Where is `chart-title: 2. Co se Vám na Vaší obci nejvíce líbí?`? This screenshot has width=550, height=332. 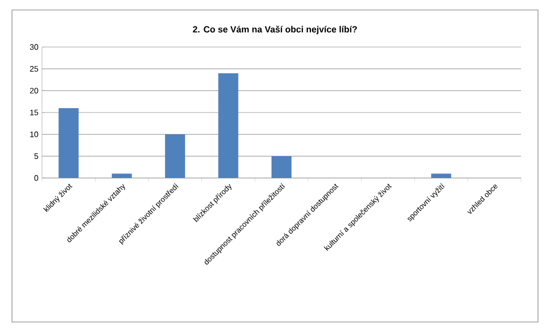 chart-title: 2. Co se Vám na Vaší obci nejvíce líbí? is located at coordinates (274, 30).